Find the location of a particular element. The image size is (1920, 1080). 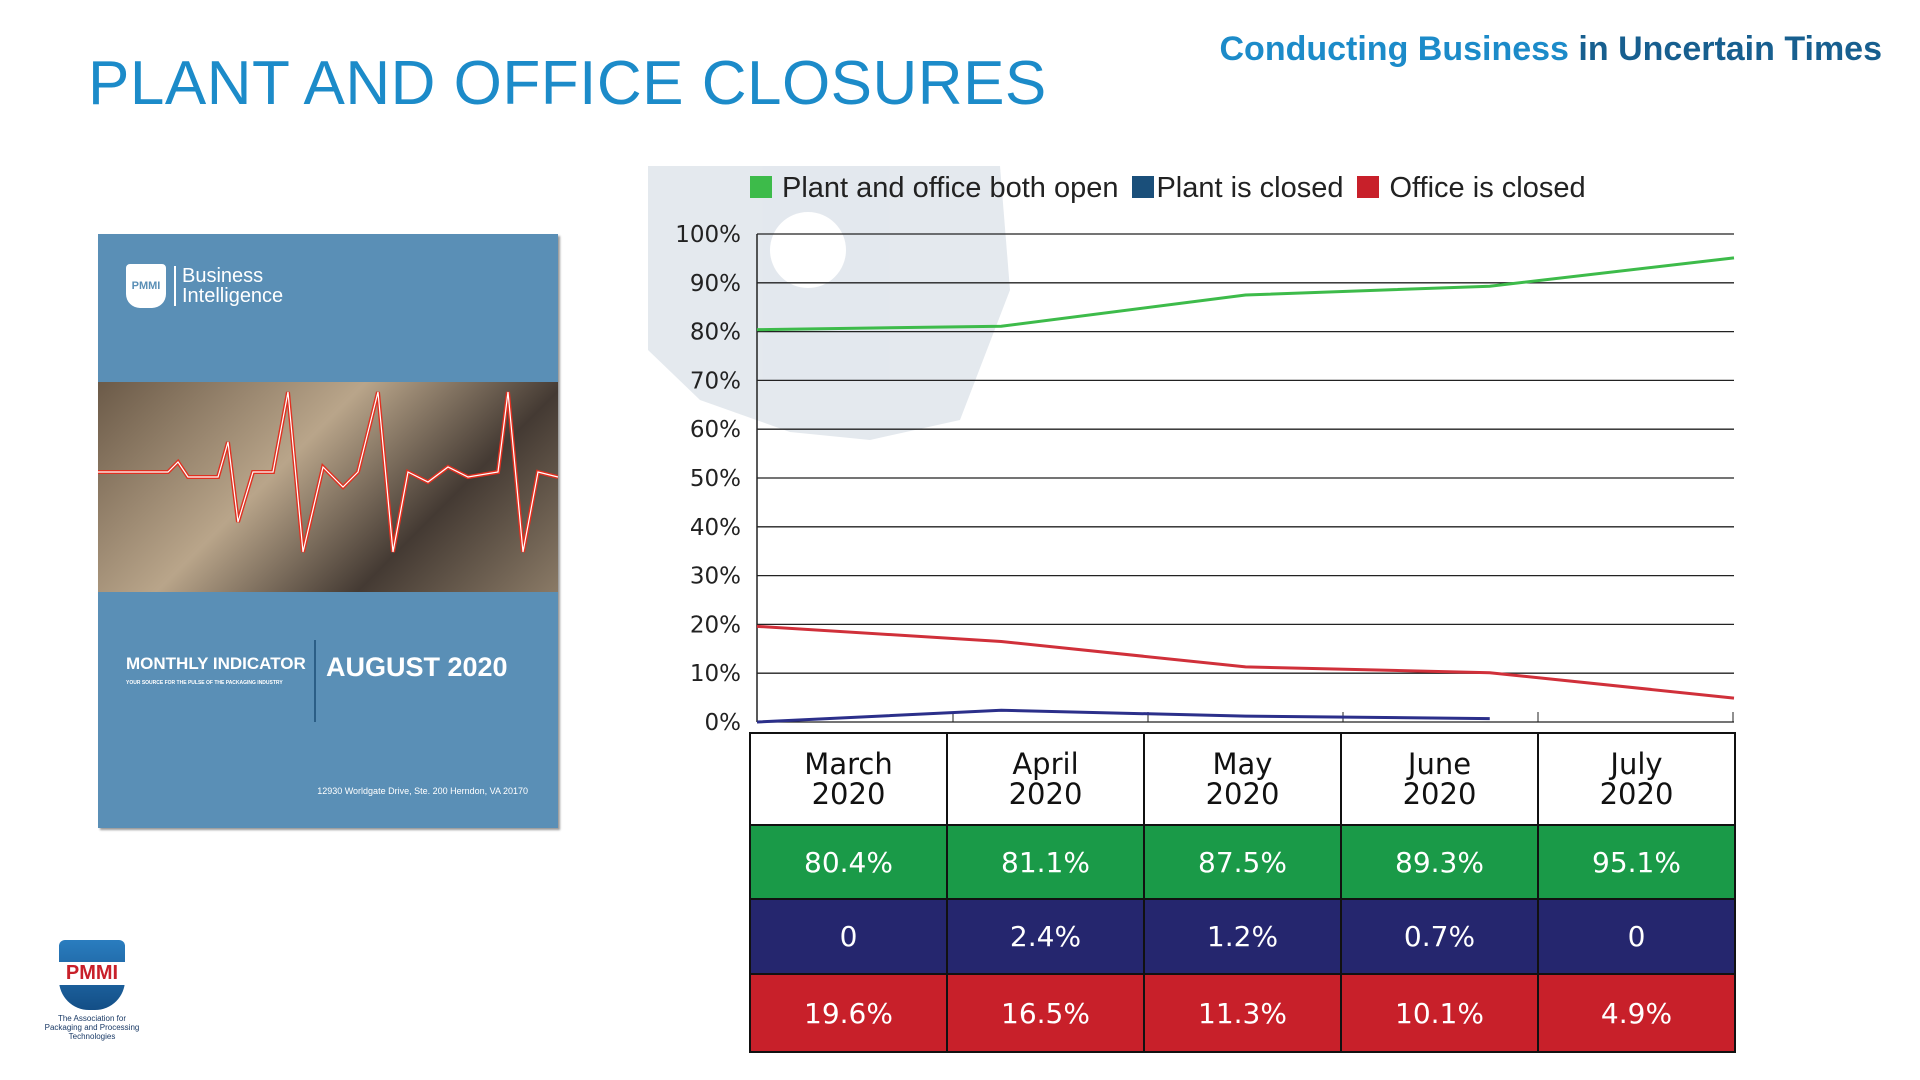

header-line: July is located at coordinates (1636, 764).